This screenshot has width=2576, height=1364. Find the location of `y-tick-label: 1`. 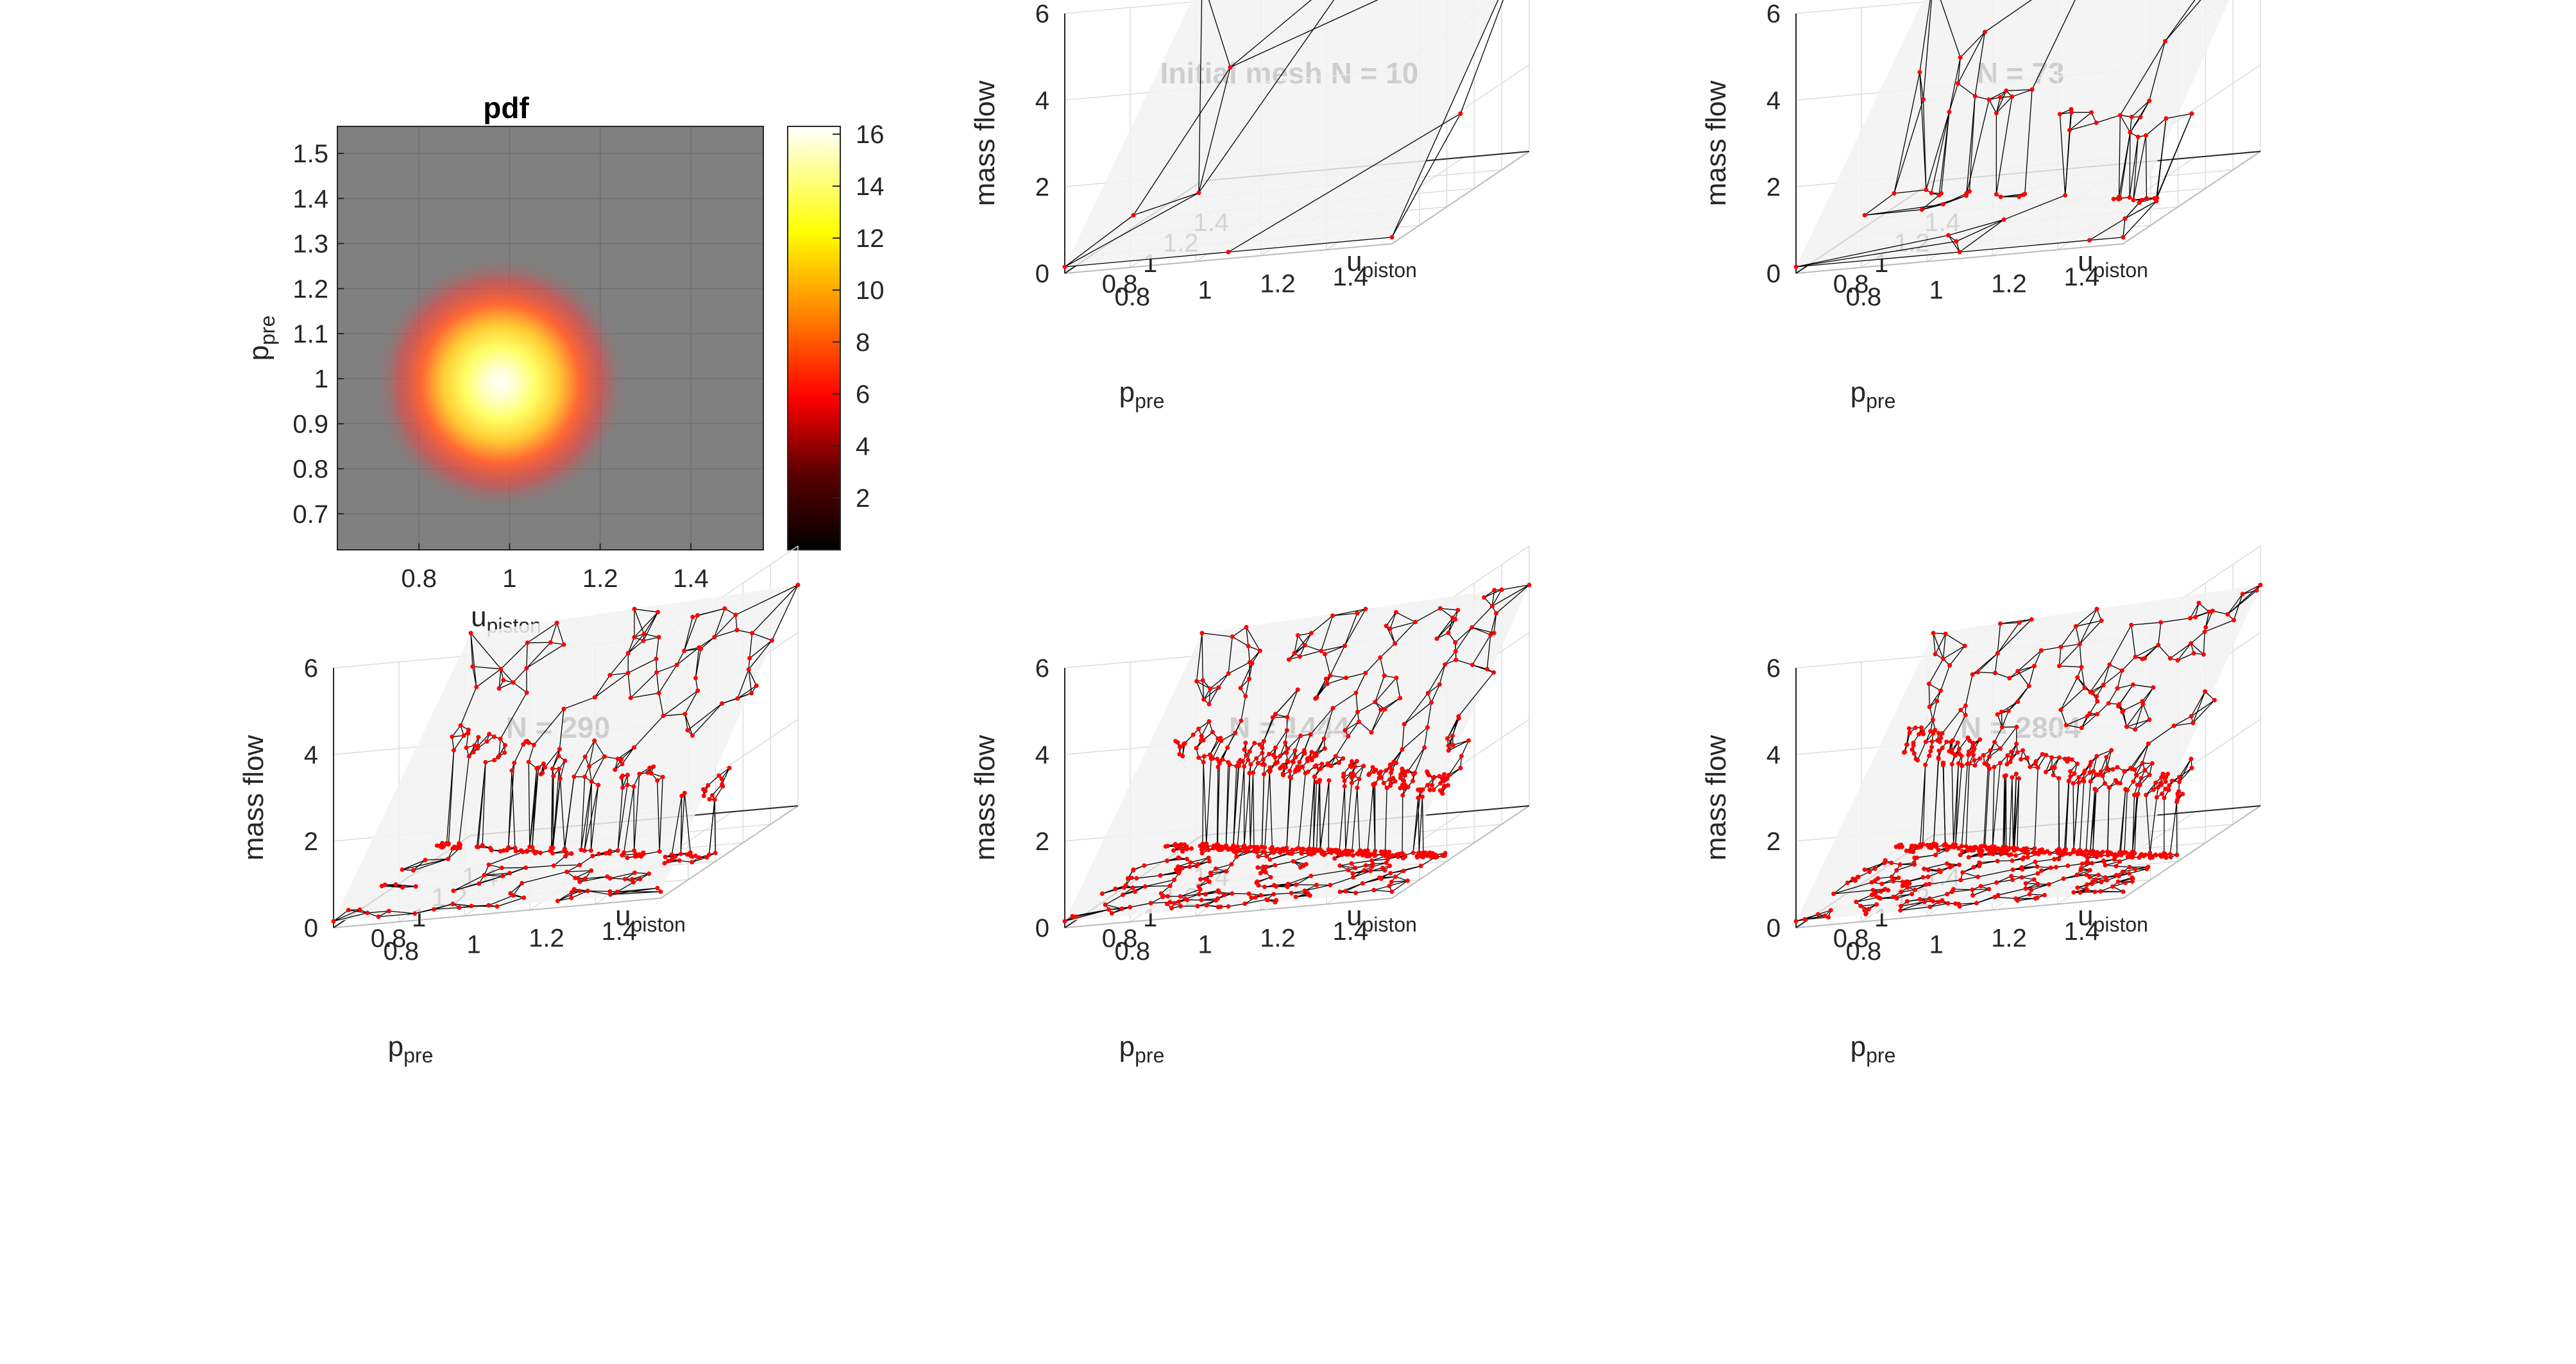

y-tick-label: 1 is located at coordinates (321, 379).